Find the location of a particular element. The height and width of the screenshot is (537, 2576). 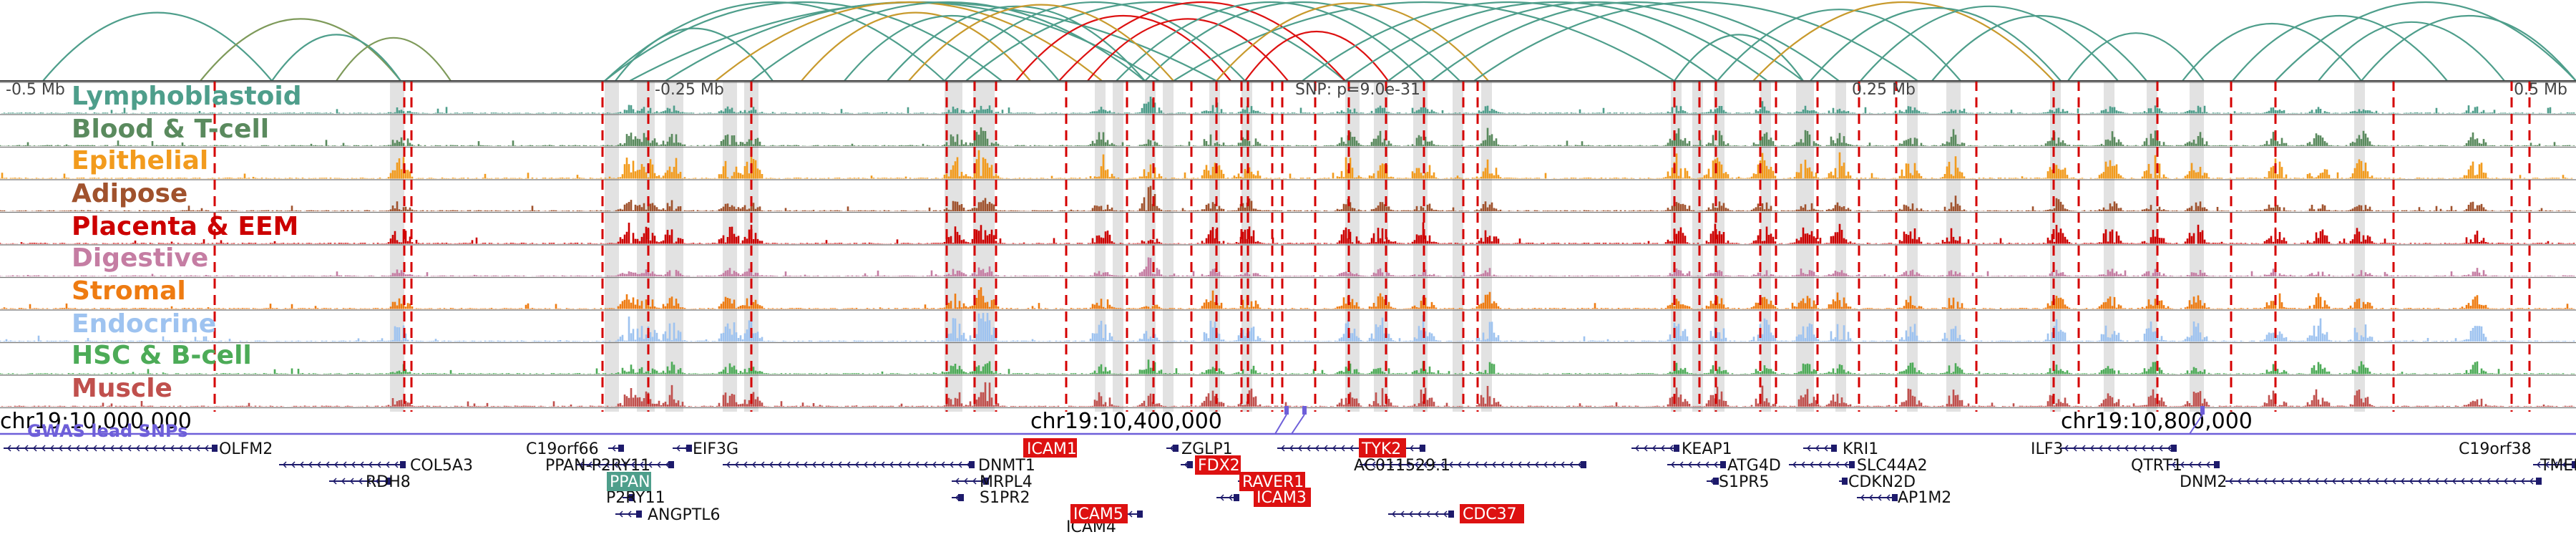

gene-label-cdkn2d: CDKN2D is located at coordinates (1882, 482).